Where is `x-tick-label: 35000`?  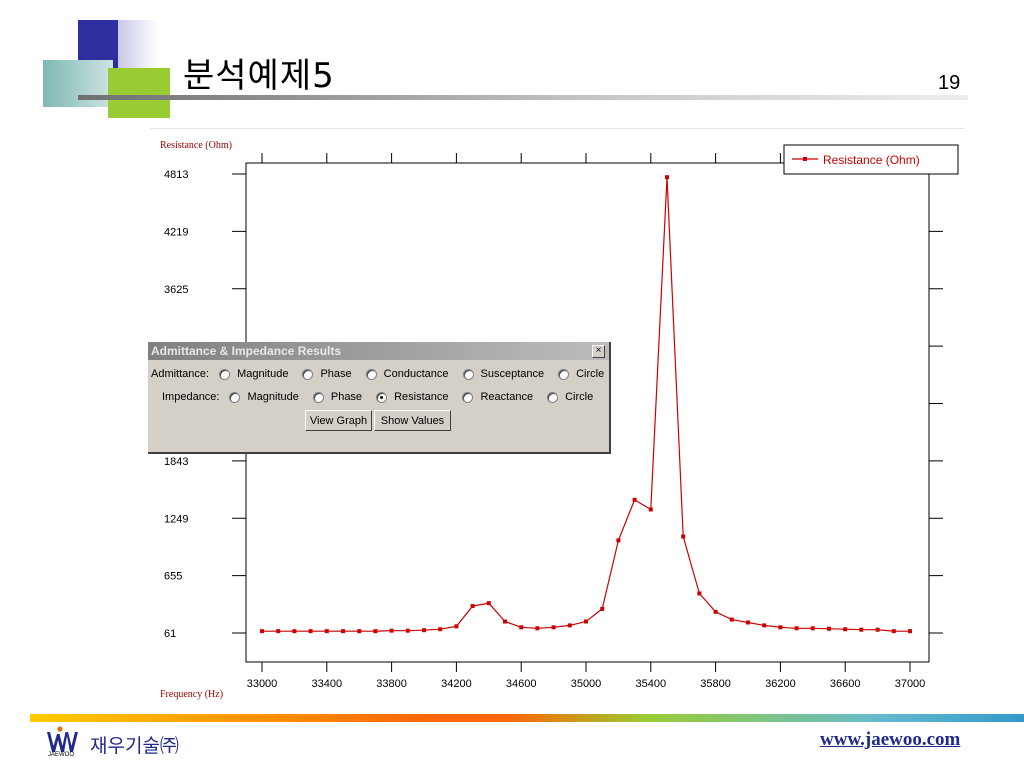 x-tick-label: 35000 is located at coordinates (586, 684).